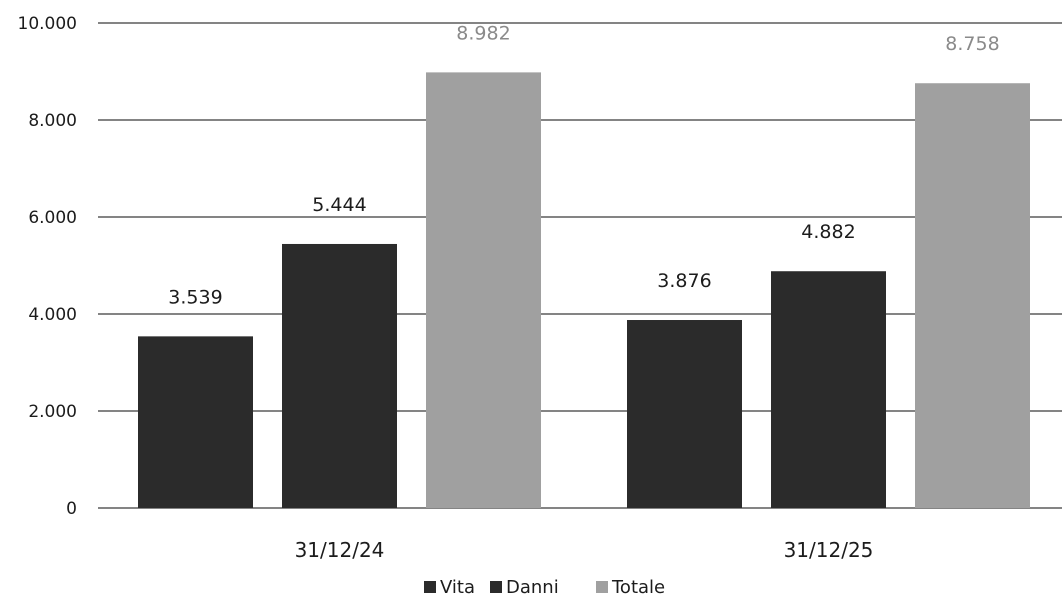 This screenshot has height=611, width=1062. I want to click on y-tick-label: 8.000, so click(52, 121).